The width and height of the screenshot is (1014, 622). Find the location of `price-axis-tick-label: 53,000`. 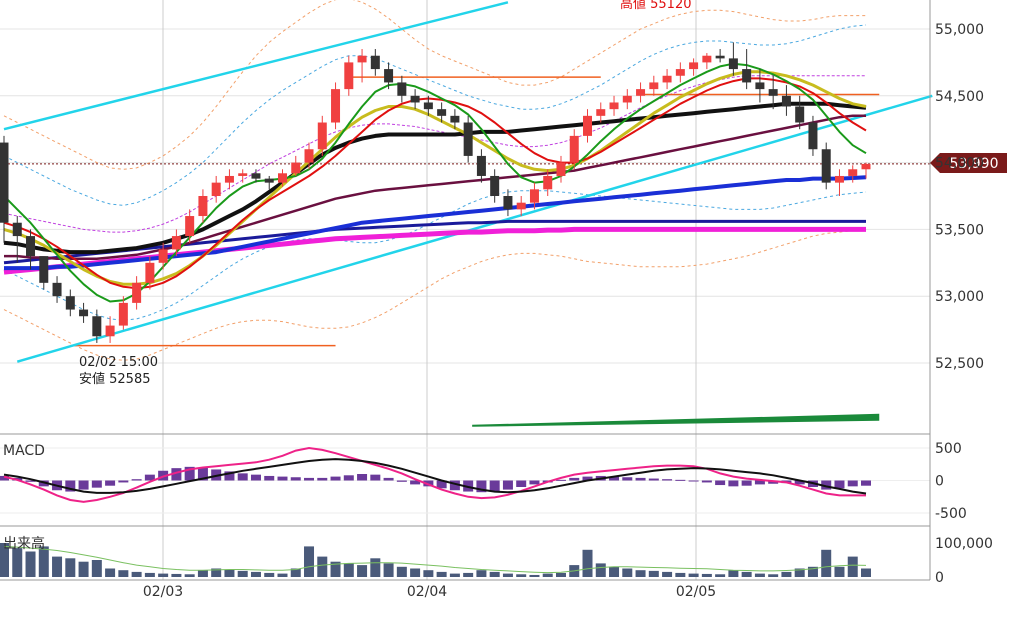

price-axis-tick-label: 53,000 is located at coordinates (959, 297).